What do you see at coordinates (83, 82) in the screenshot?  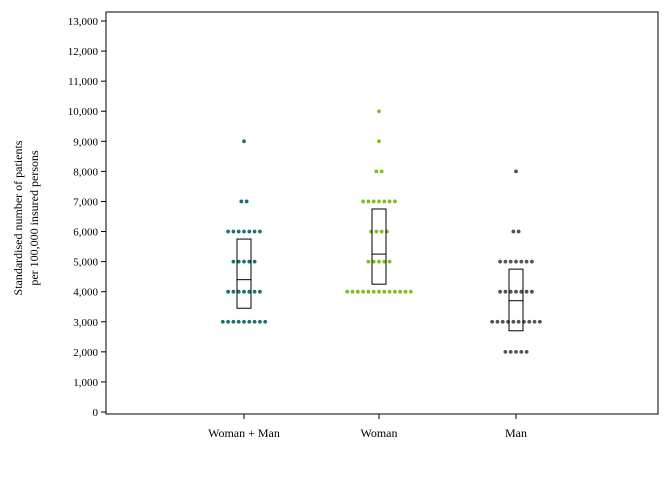 I see `y-tick-label: 11,000` at bounding box center [83, 82].